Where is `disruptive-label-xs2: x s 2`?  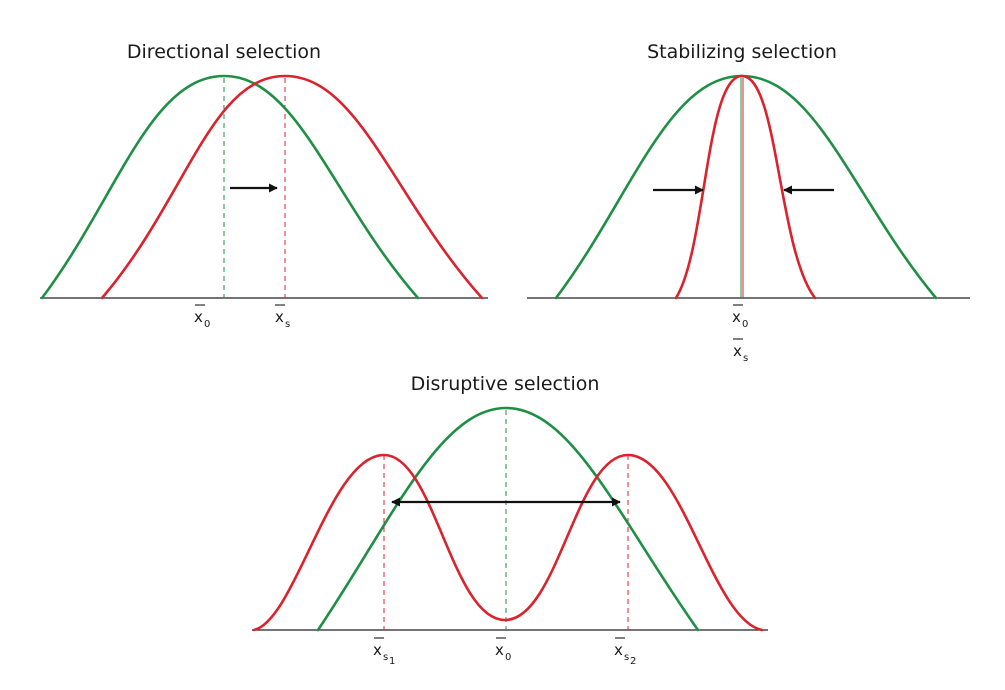
disruptive-label-xs2: x s 2 is located at coordinates (625, 652).